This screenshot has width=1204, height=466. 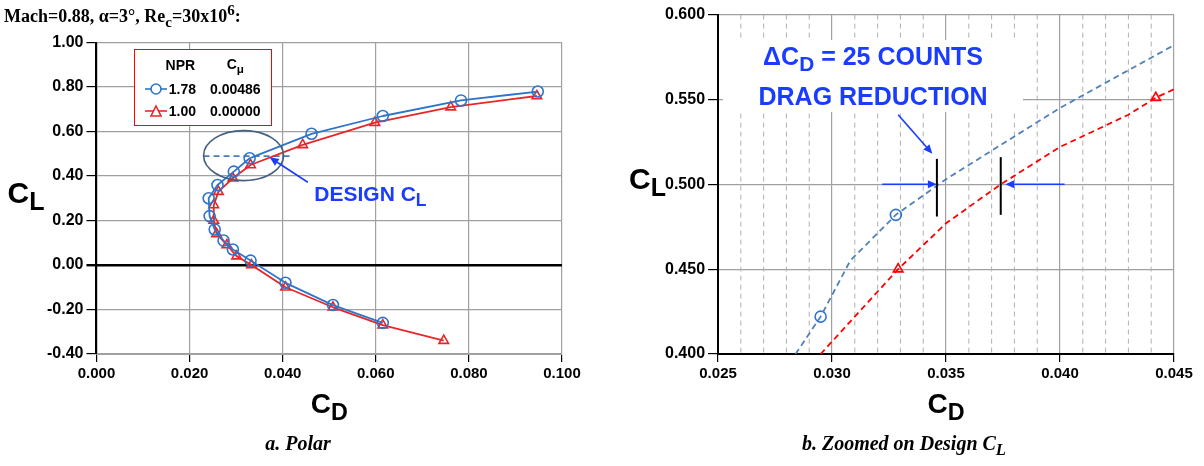 I want to click on annotation: 0.00000, so click(x=235, y=110).